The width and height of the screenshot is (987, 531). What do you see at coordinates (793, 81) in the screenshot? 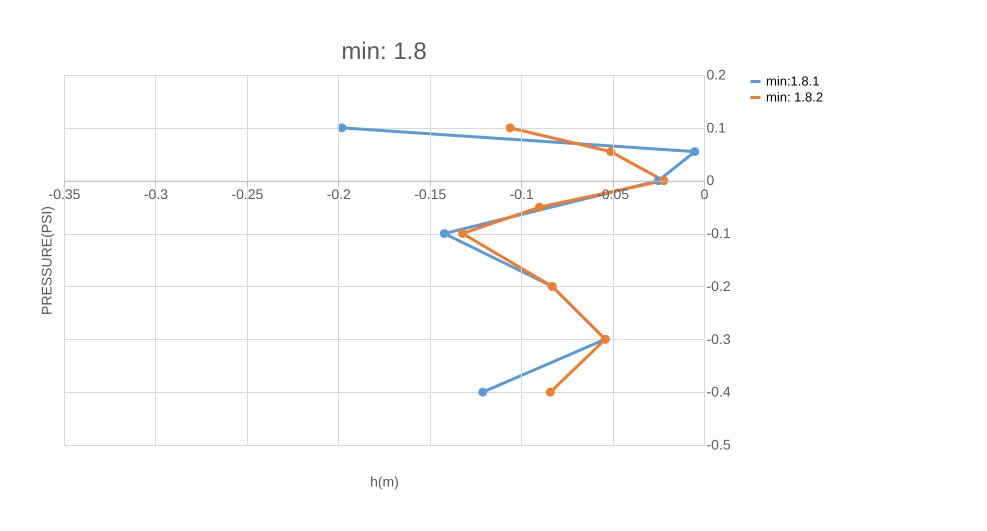
I see `legend-label: min:1.8.1` at bounding box center [793, 81].